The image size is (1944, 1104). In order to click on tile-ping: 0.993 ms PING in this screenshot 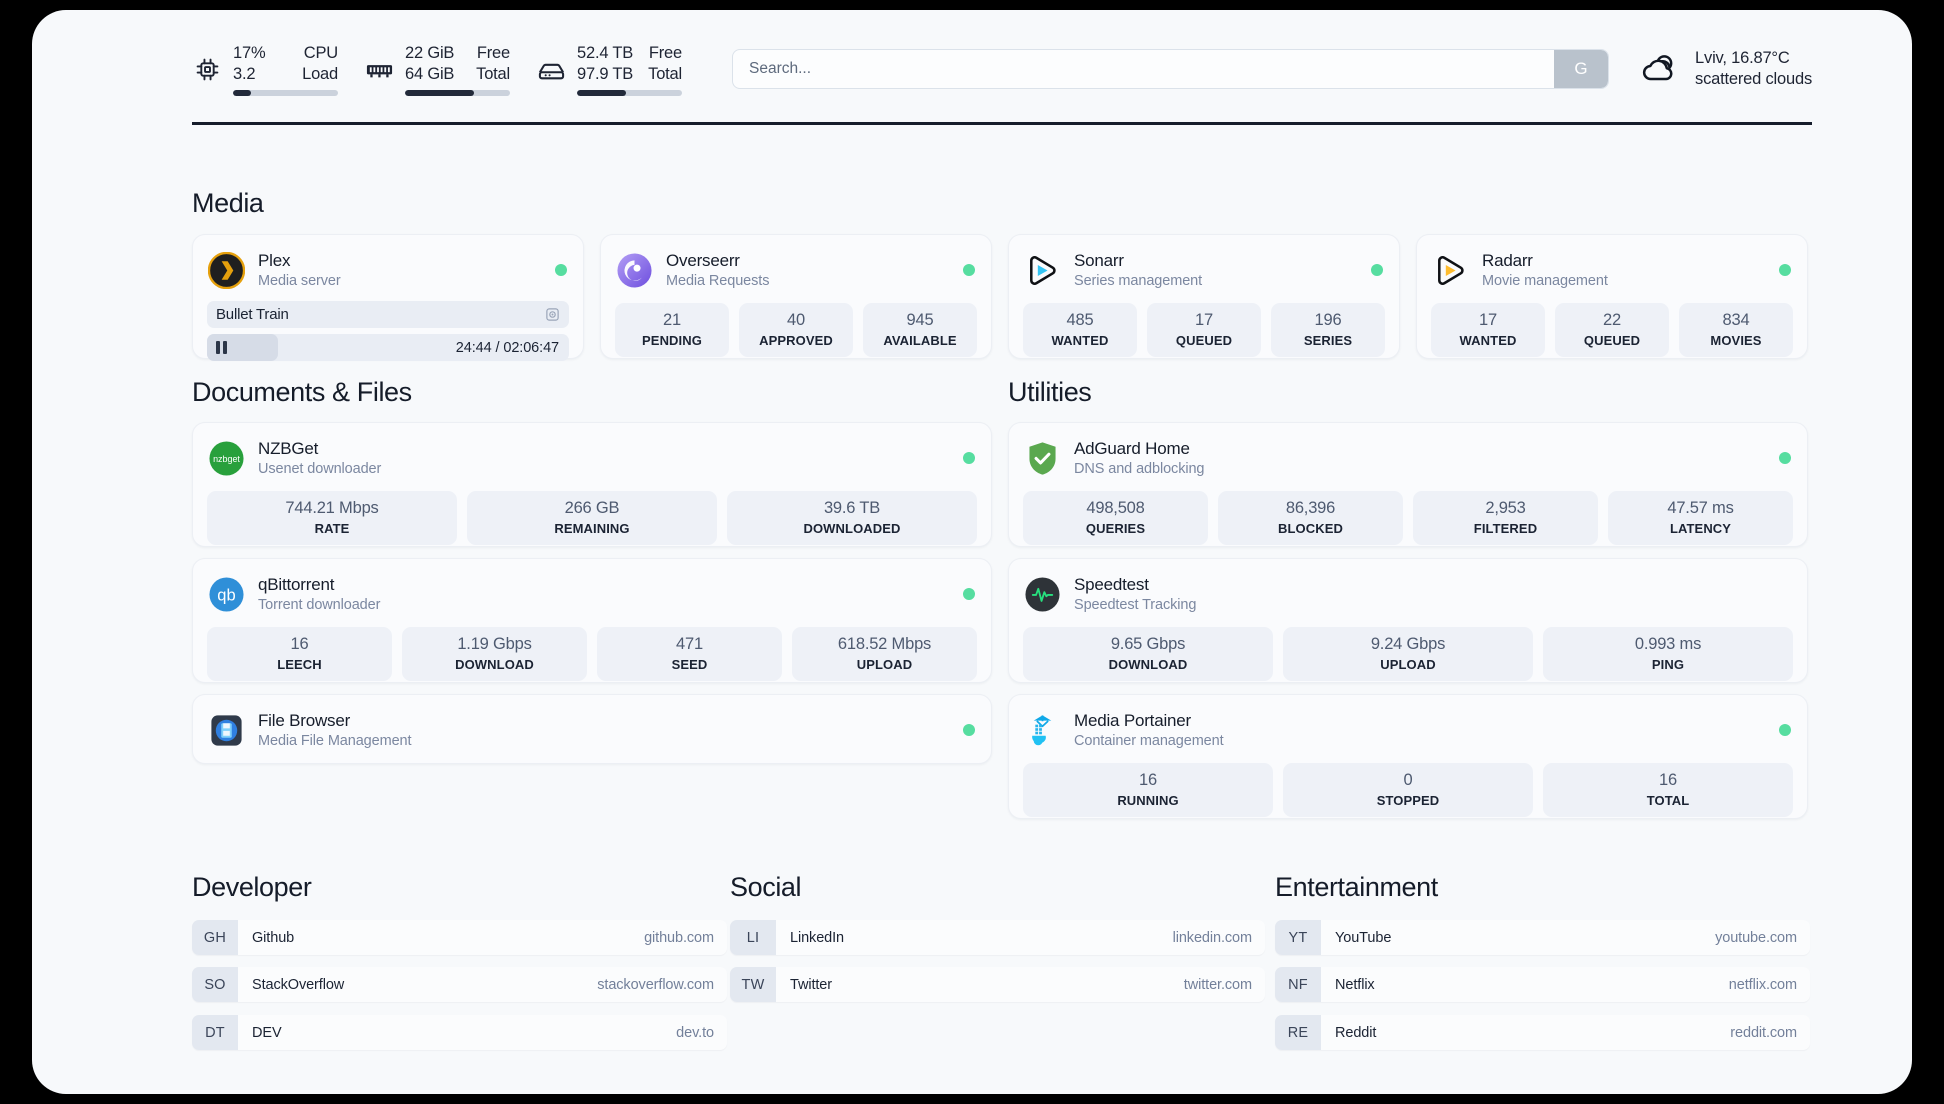, I will do `click(1668, 654)`.